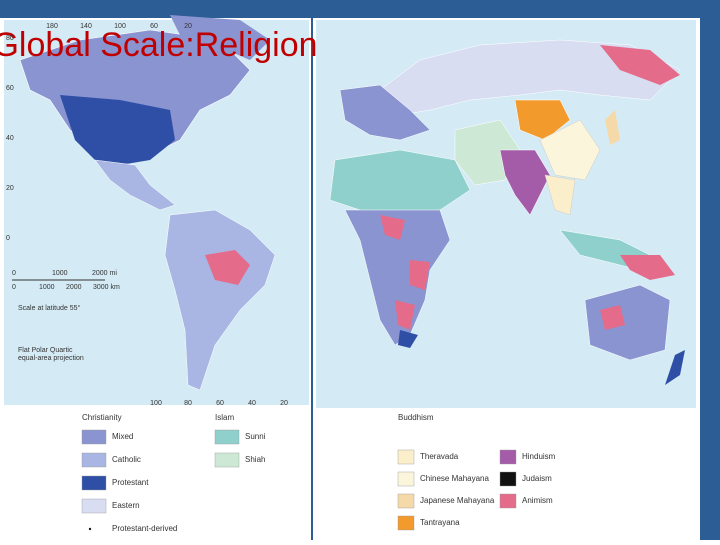 The width and height of the screenshot is (720, 545). Describe the element at coordinates (255, 459) in the screenshot. I see `legend-label: Shiah` at that location.